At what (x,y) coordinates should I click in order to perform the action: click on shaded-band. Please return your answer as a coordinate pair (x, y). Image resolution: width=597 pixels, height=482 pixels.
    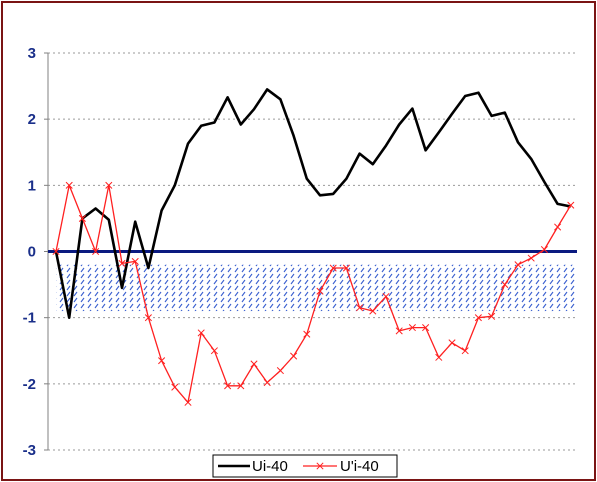
    Looking at the image, I should click on (315, 288).